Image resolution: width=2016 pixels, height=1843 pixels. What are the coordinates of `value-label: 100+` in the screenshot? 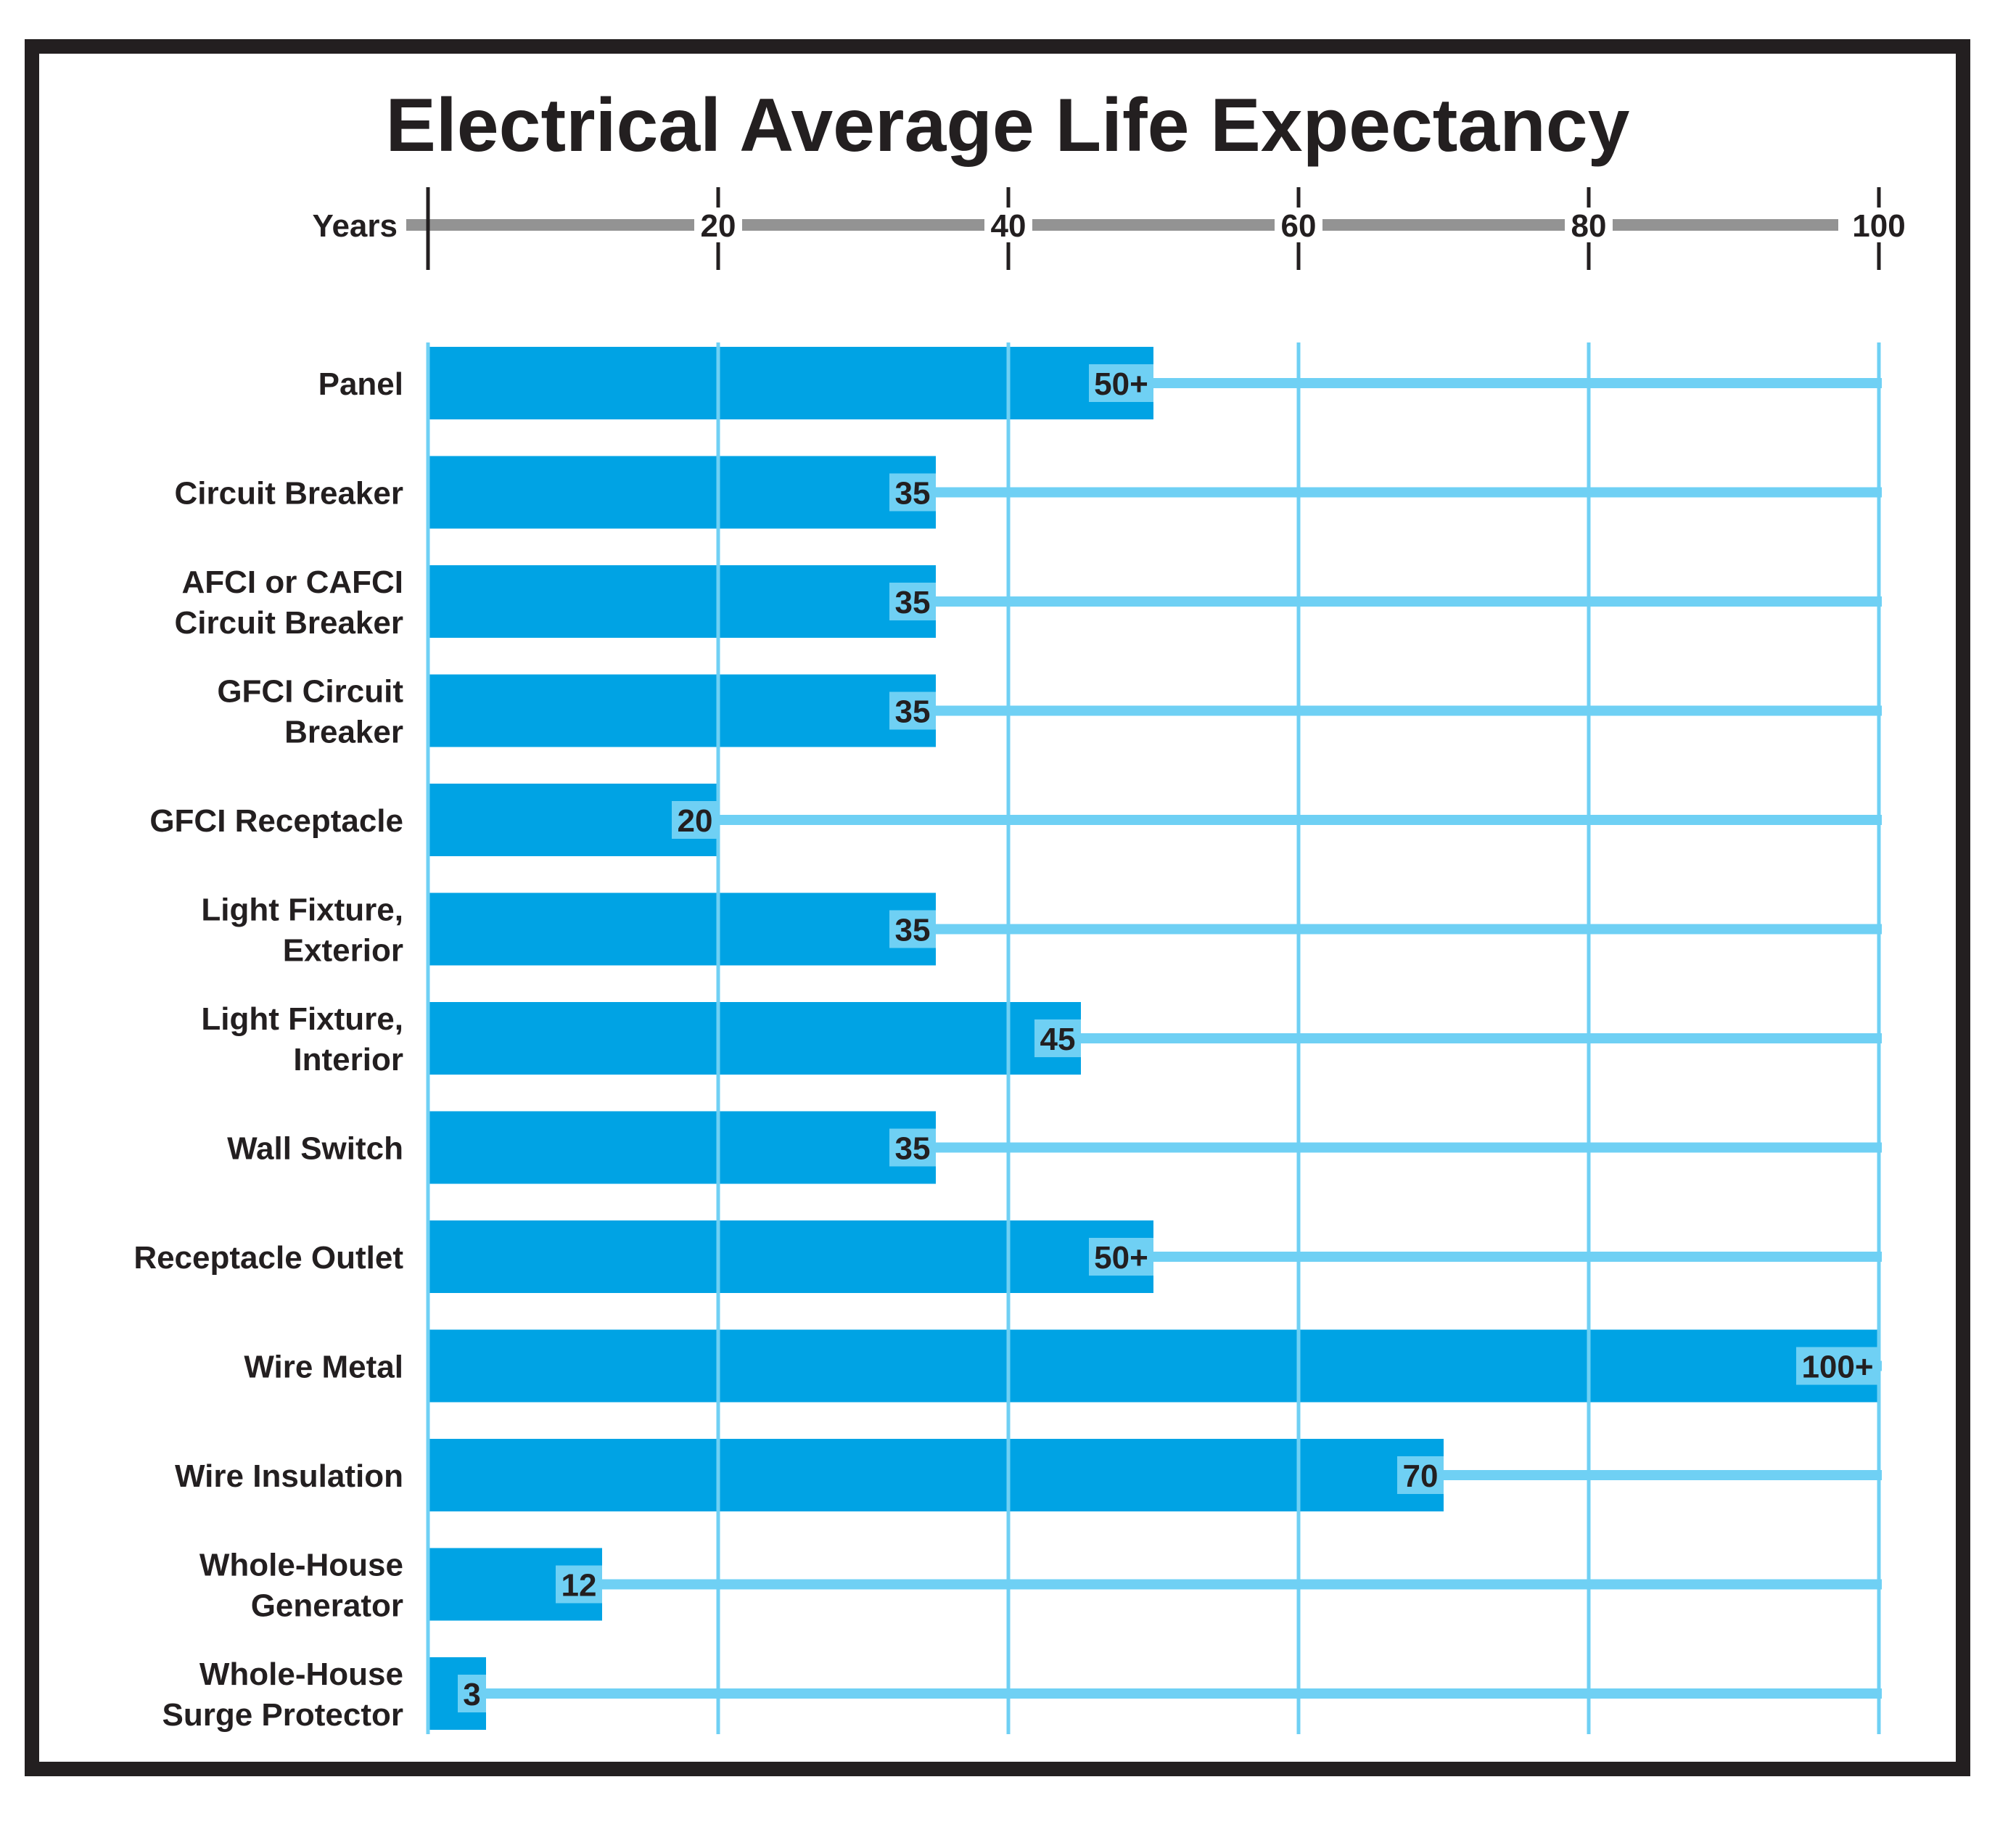 It's located at (1837, 1368).